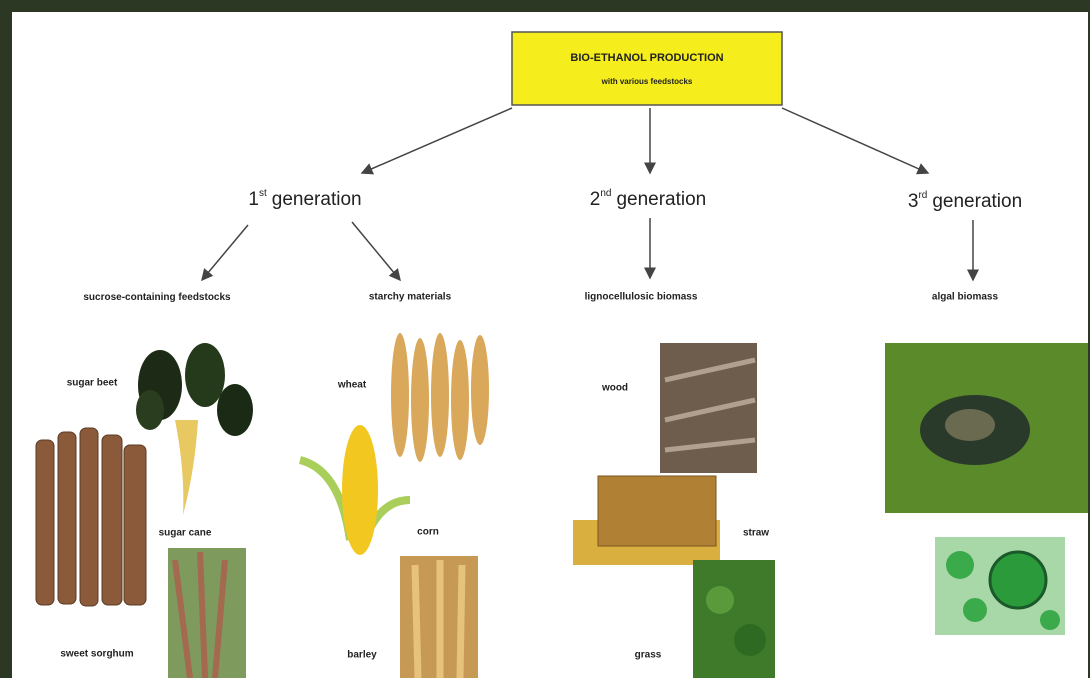 This screenshot has height=678, width=1090. Describe the element at coordinates (641, 297) in the screenshot. I see `group-label: lignocellulosic biomass` at that location.